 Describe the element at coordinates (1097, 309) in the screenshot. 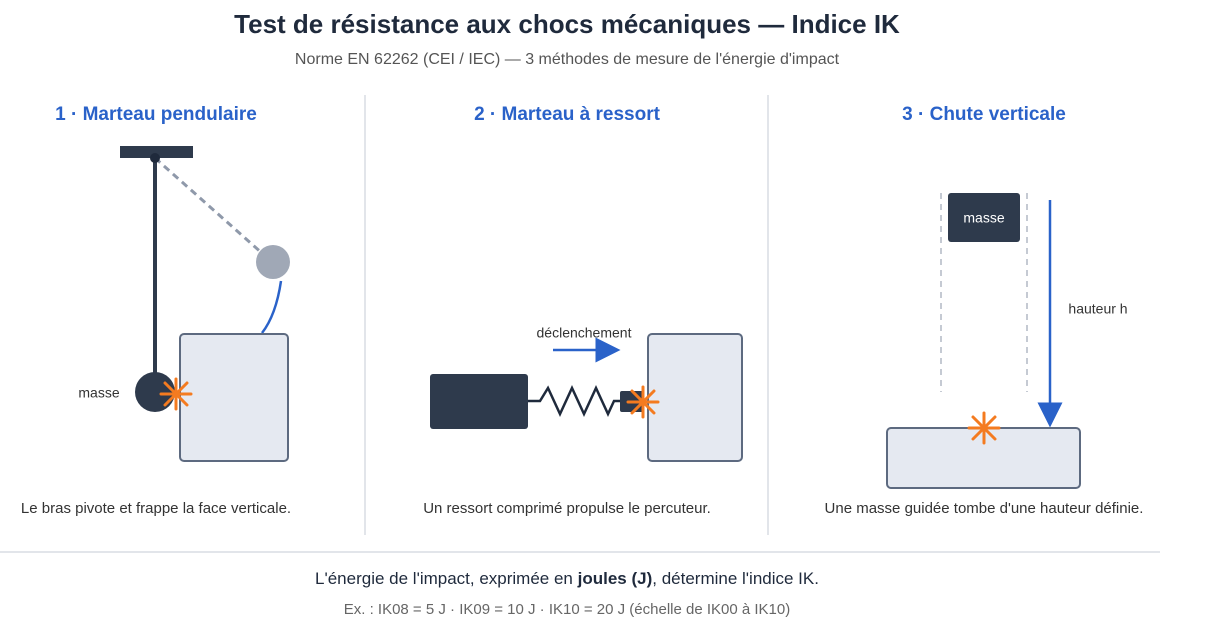

I see `label: hauteur h` at that location.